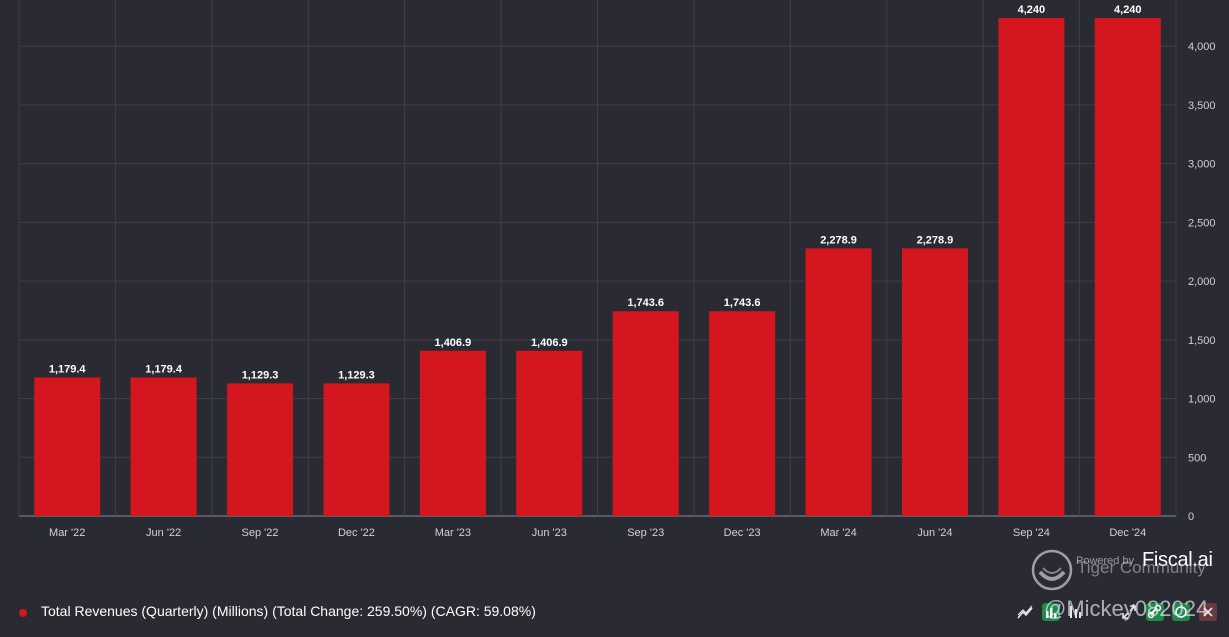 Image resolution: width=1229 pixels, height=637 pixels. I want to click on y-tick-label: 3,500, so click(1202, 106).